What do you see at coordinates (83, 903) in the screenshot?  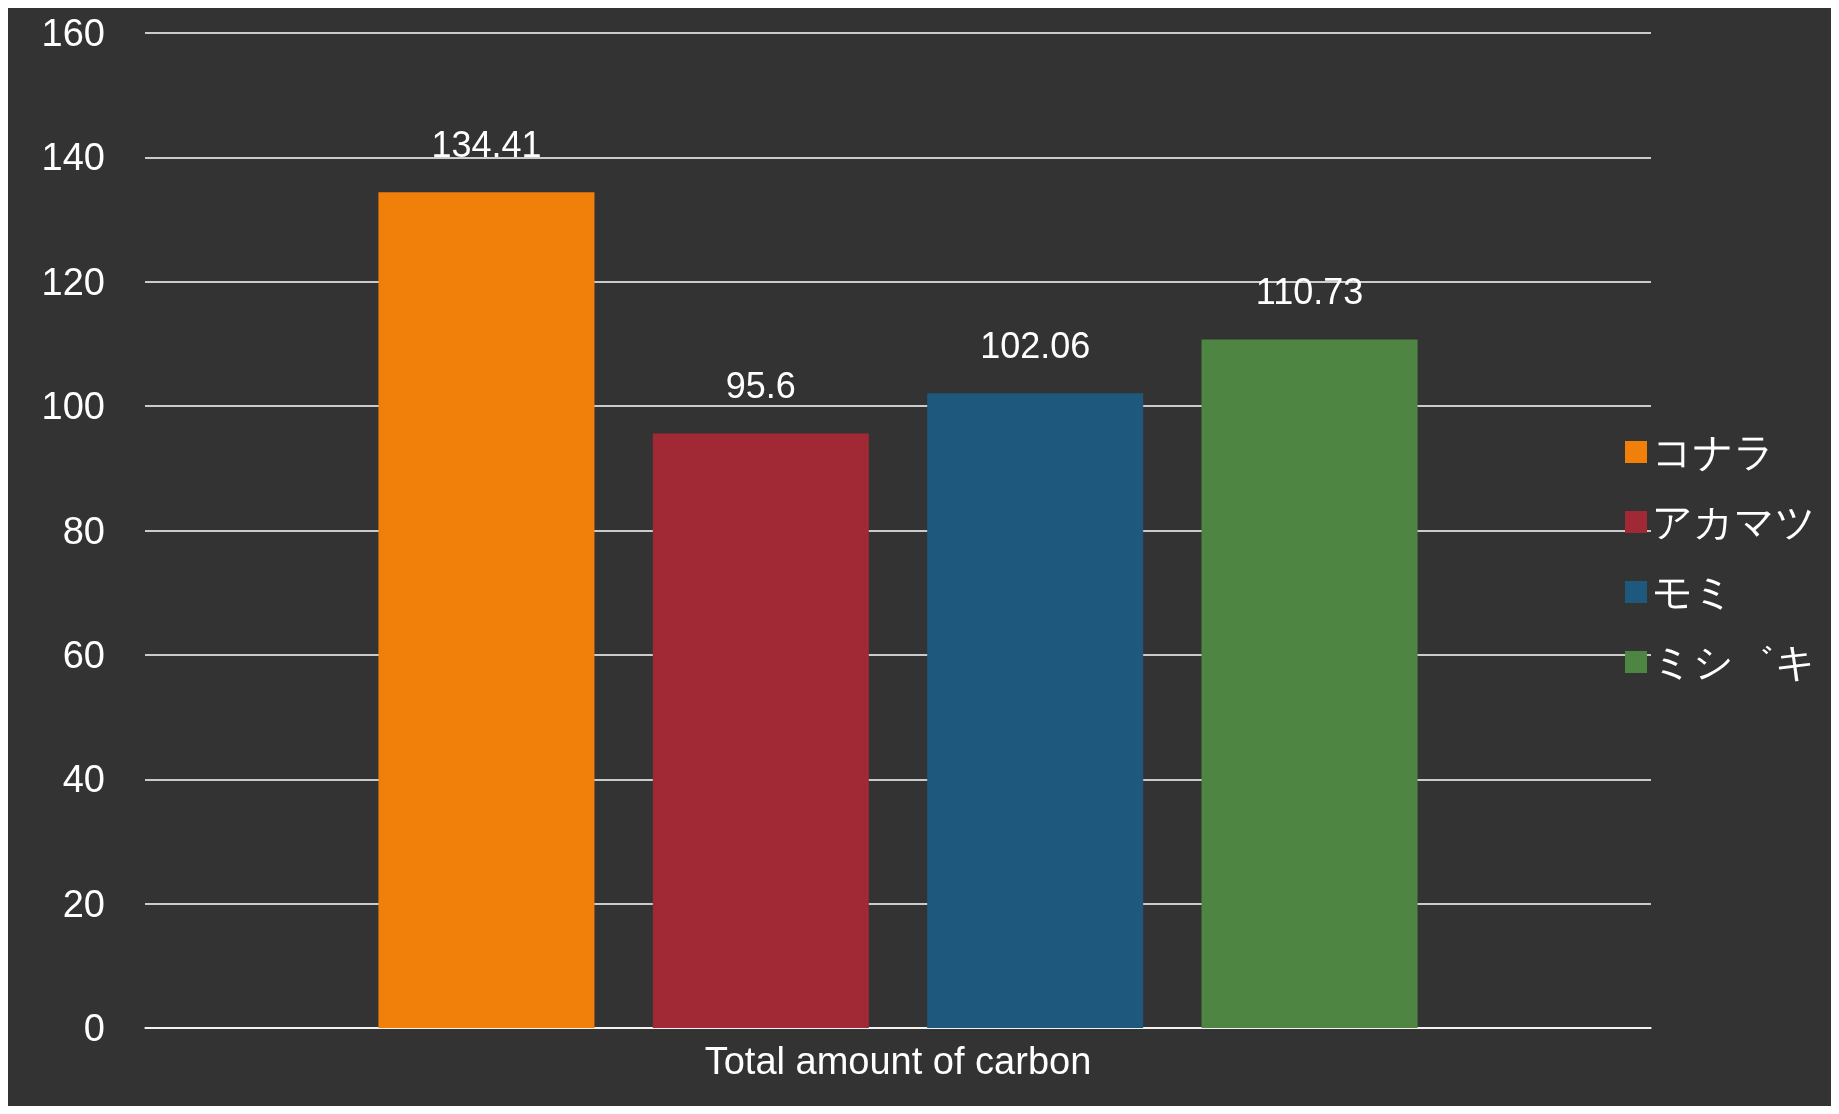 I see `y-tick-label: 20` at bounding box center [83, 903].